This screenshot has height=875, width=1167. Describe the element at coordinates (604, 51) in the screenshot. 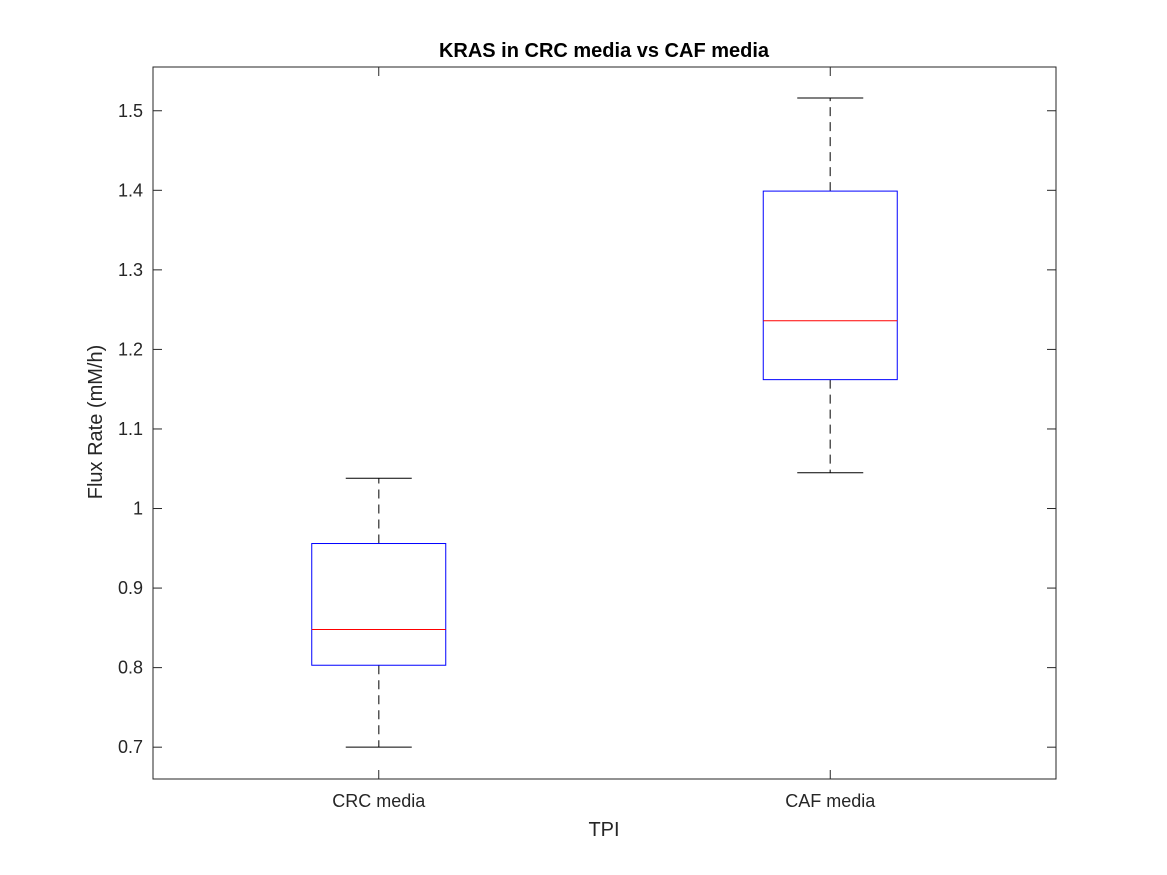

I see `chart-title: KRAS in CRC media vs CAF media` at that location.